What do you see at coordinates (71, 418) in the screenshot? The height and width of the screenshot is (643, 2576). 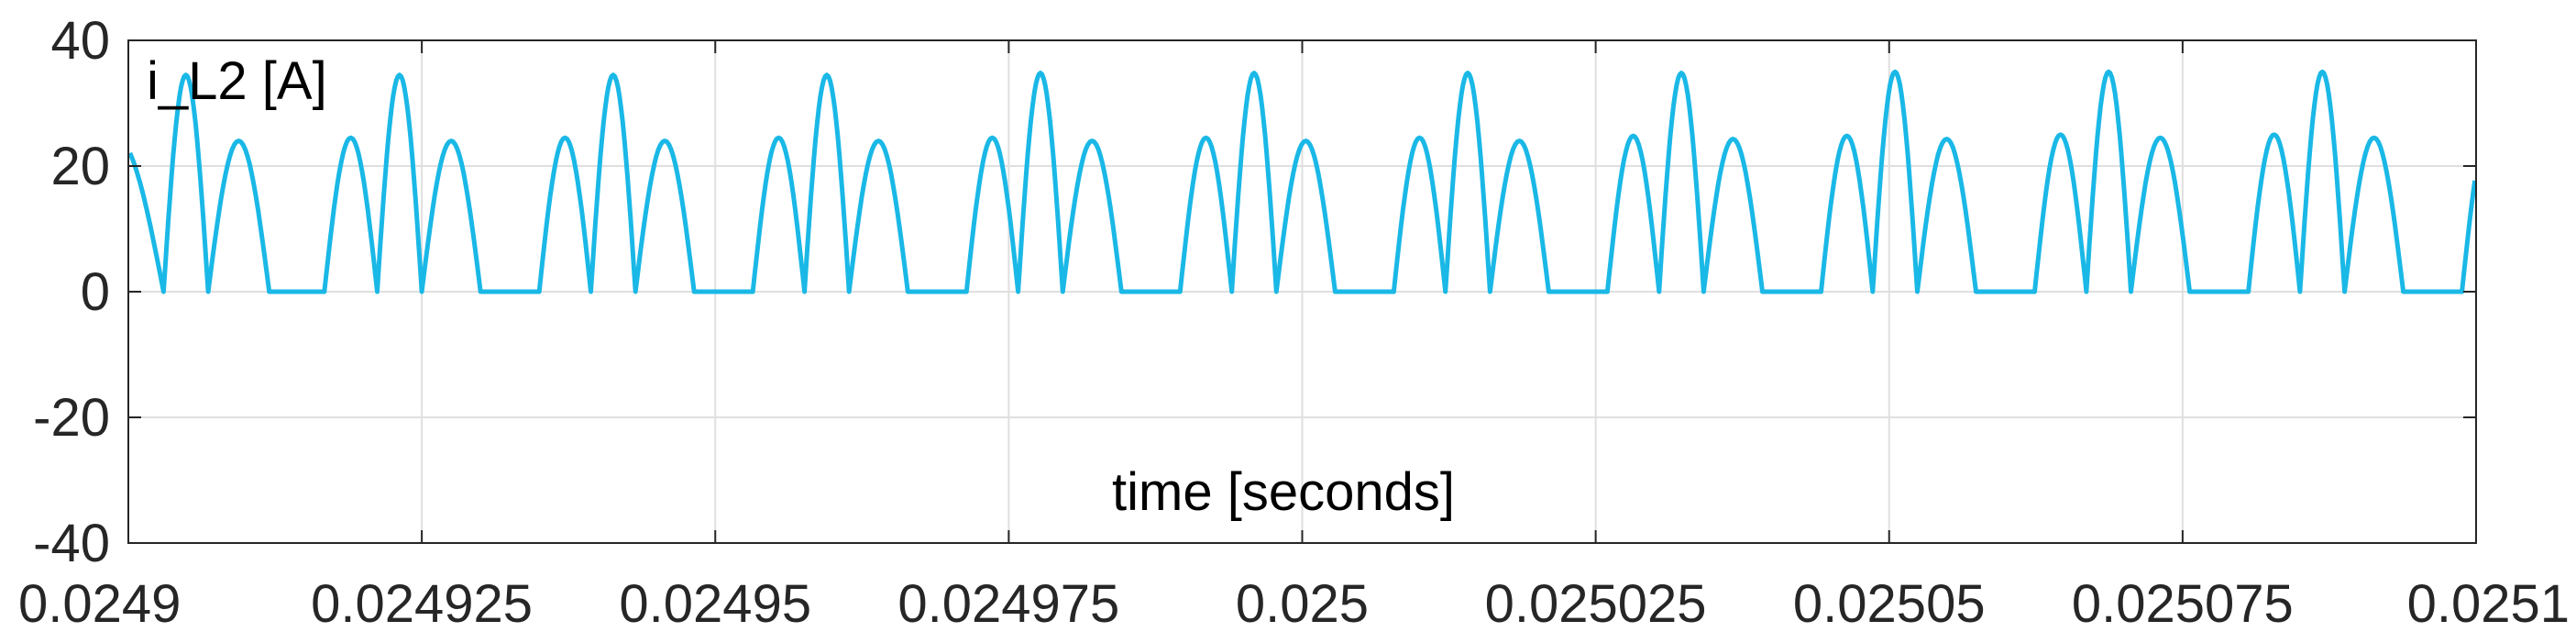 I see `y-tick-label: -20` at bounding box center [71, 418].